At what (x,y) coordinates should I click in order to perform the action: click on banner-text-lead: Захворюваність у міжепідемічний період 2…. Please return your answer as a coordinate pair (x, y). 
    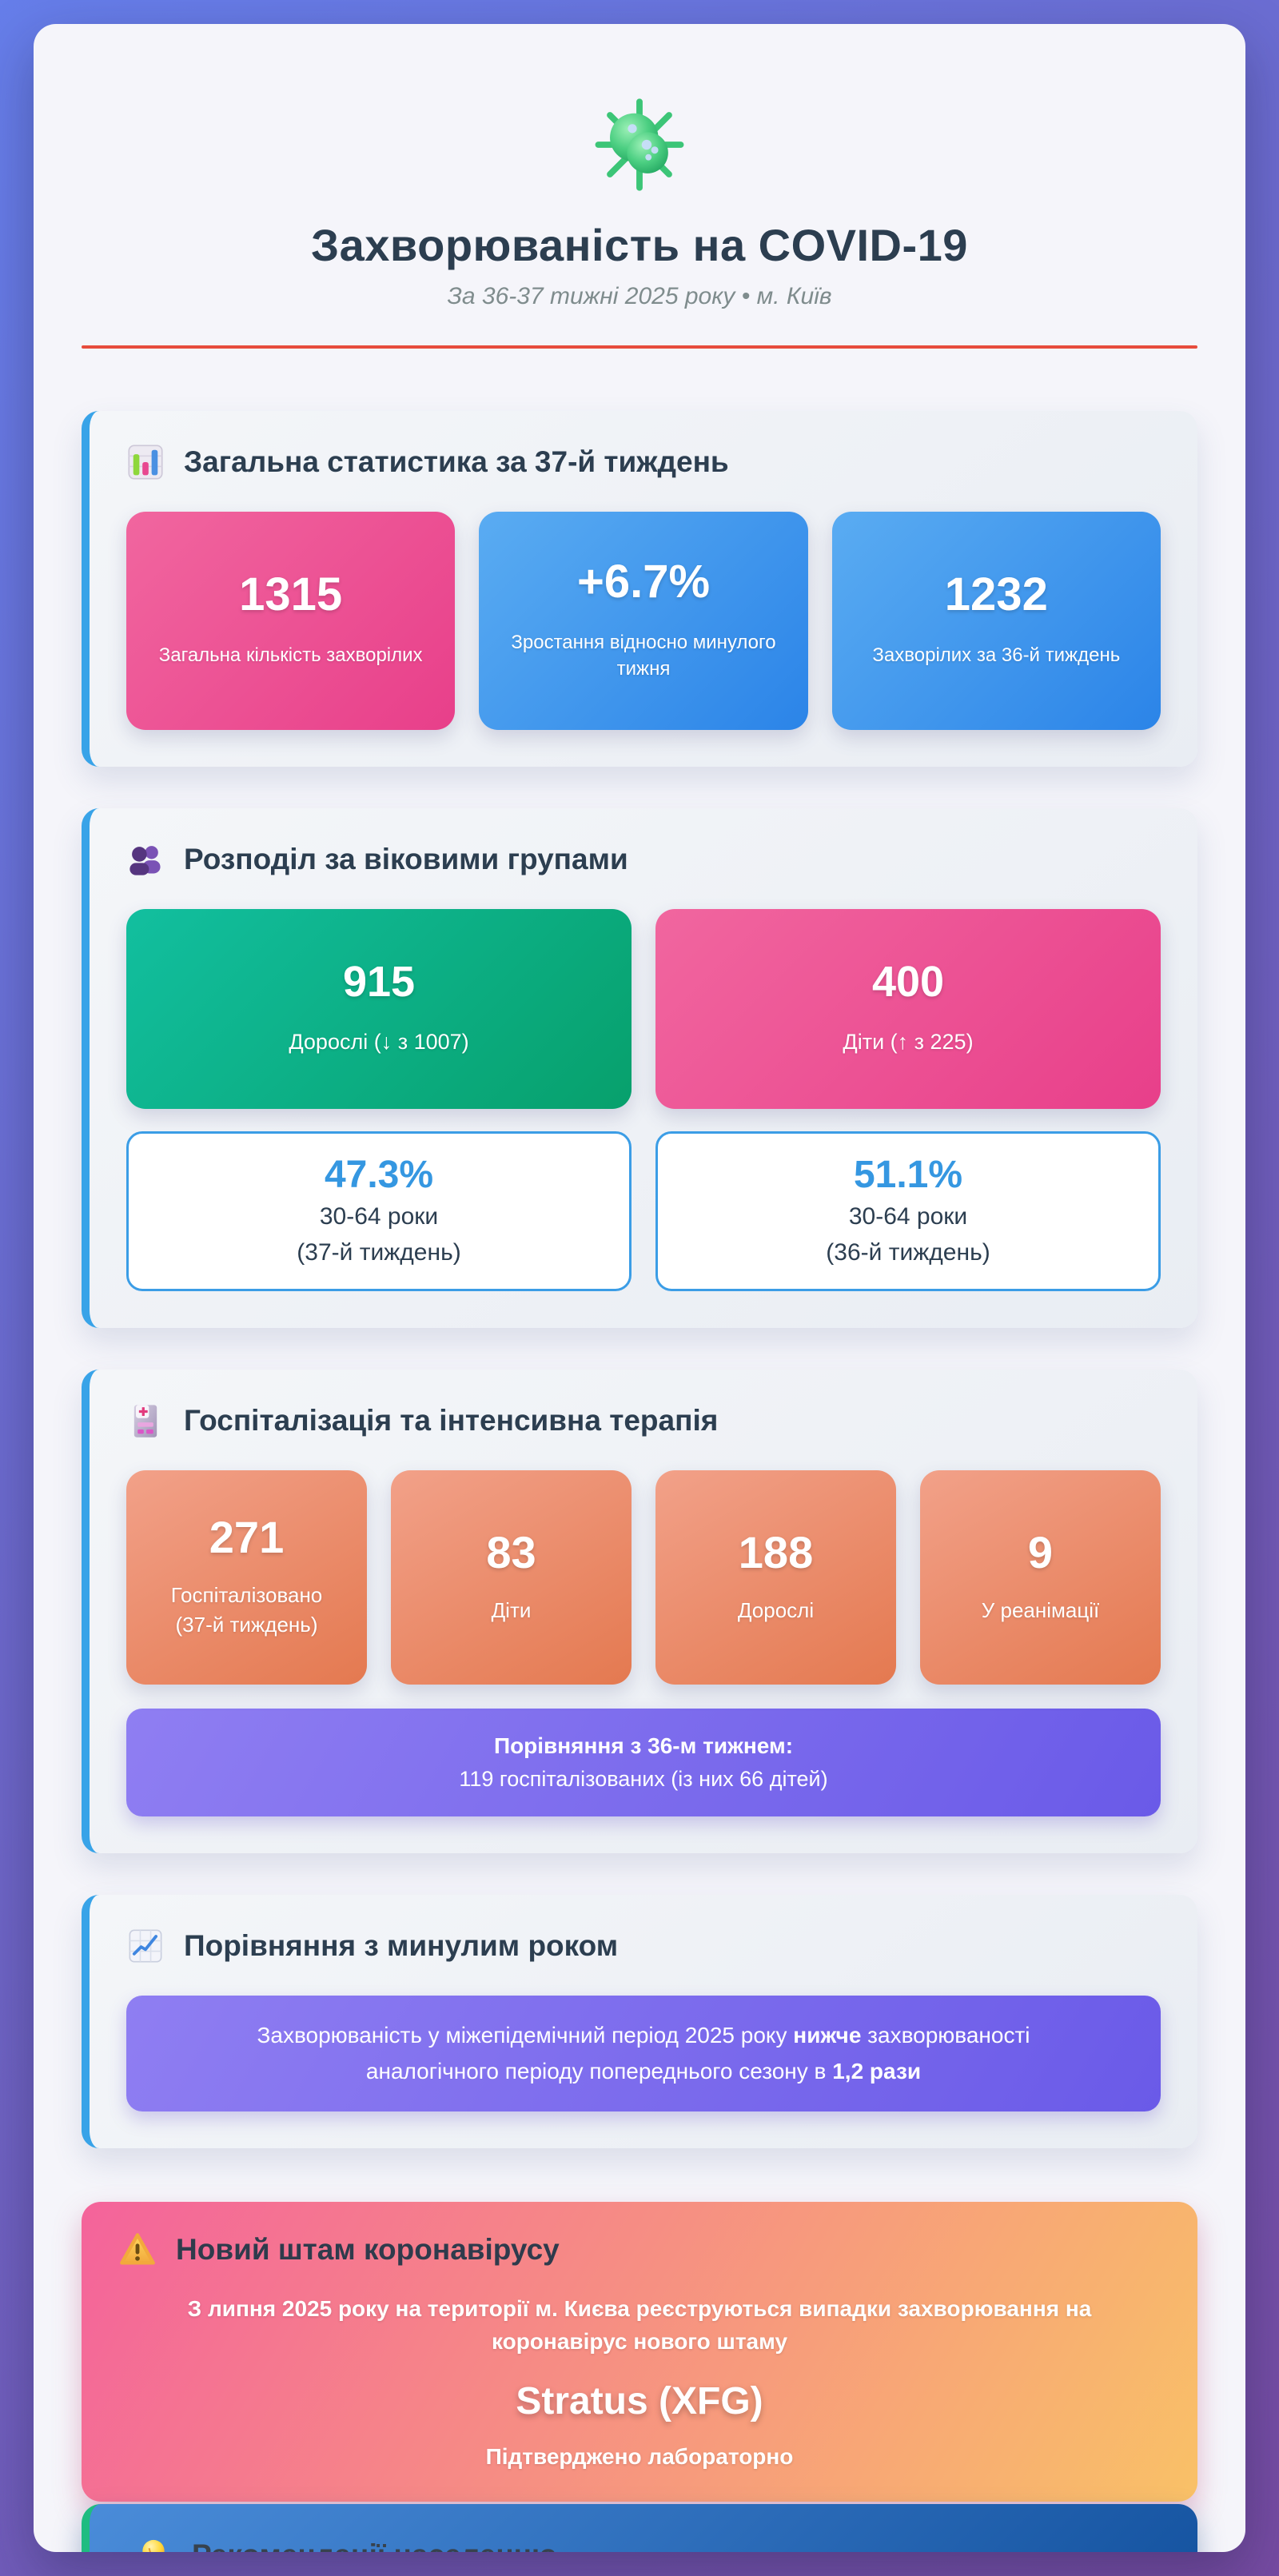
    Looking at the image, I should click on (522, 2035).